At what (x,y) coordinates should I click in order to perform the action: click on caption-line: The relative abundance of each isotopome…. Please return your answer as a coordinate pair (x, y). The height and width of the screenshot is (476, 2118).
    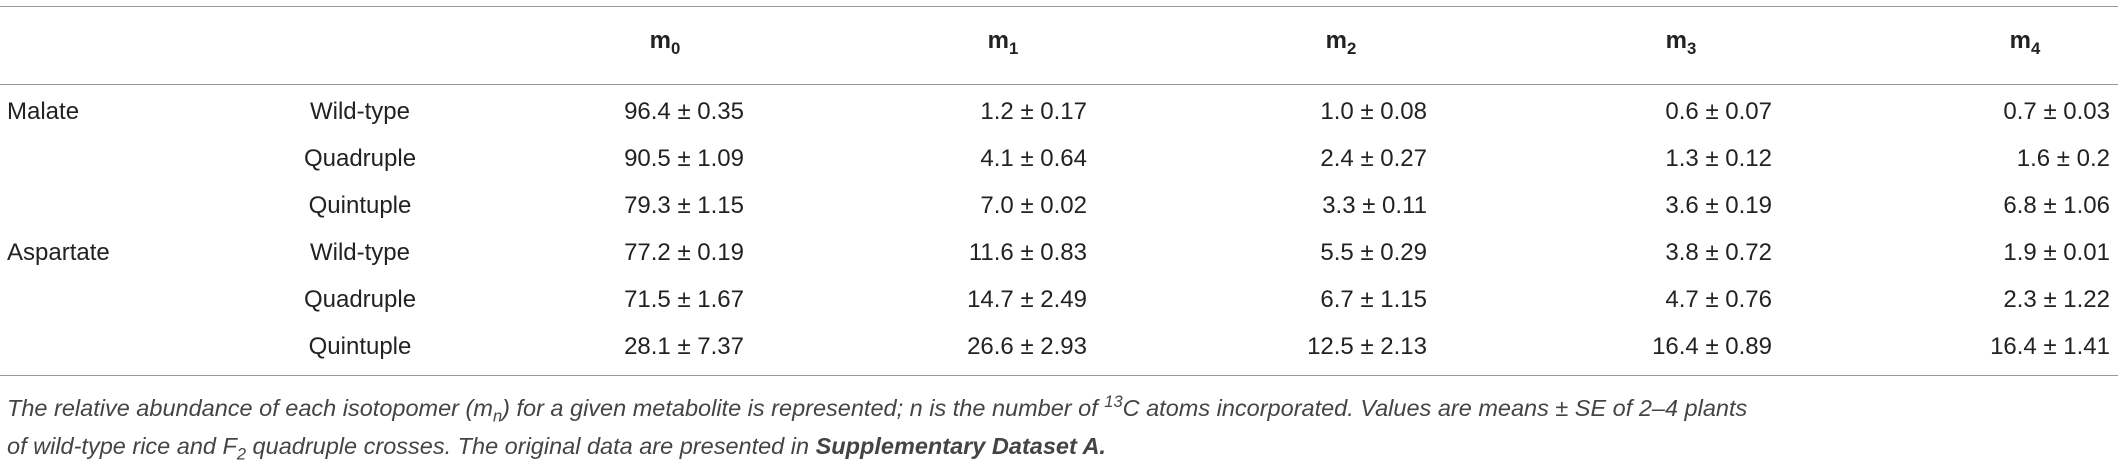
    Looking at the image, I should click on (877, 409).